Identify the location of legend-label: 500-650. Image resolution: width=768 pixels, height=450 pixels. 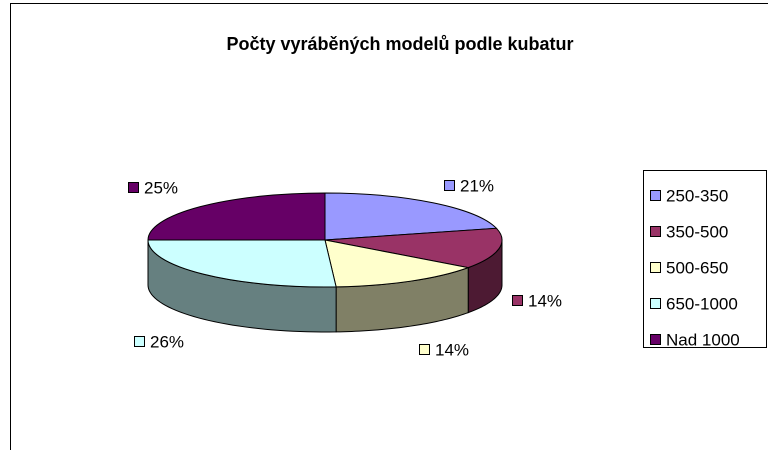
(697, 267).